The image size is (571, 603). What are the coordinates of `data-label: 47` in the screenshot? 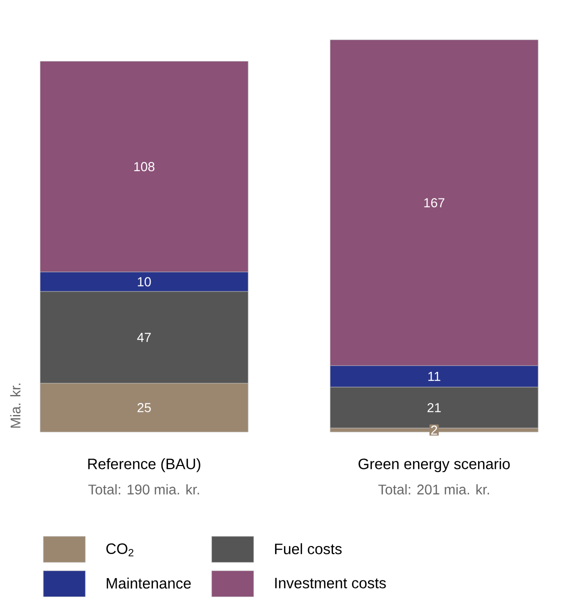 It's located at (144, 337).